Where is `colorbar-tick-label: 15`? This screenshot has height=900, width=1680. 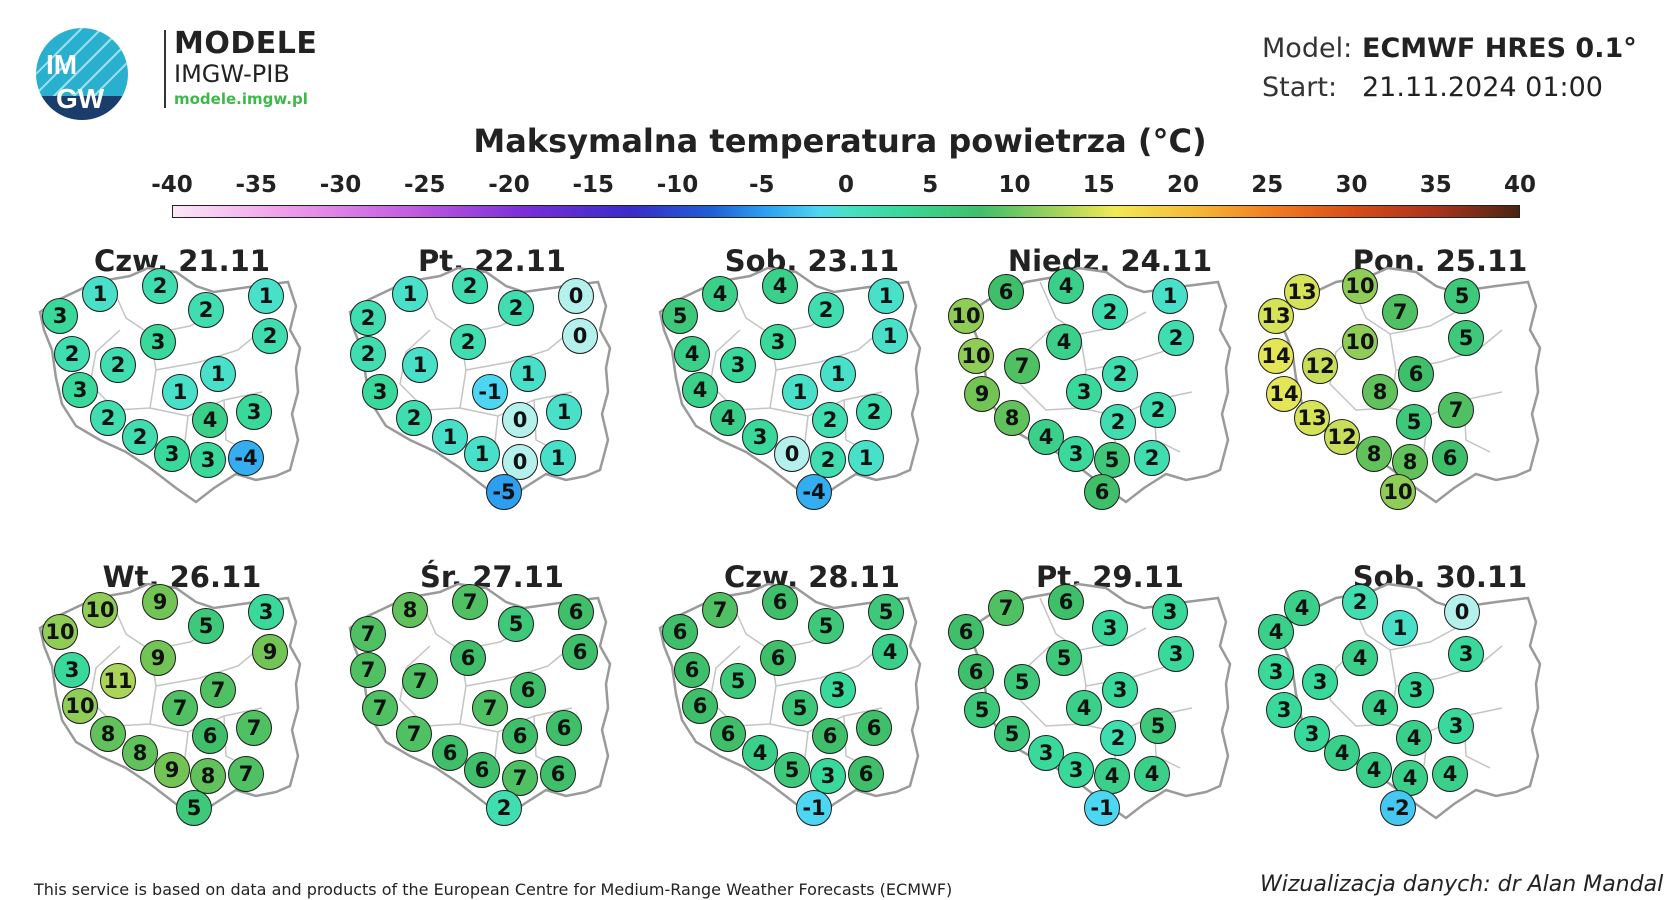 colorbar-tick-label: 15 is located at coordinates (1098, 185).